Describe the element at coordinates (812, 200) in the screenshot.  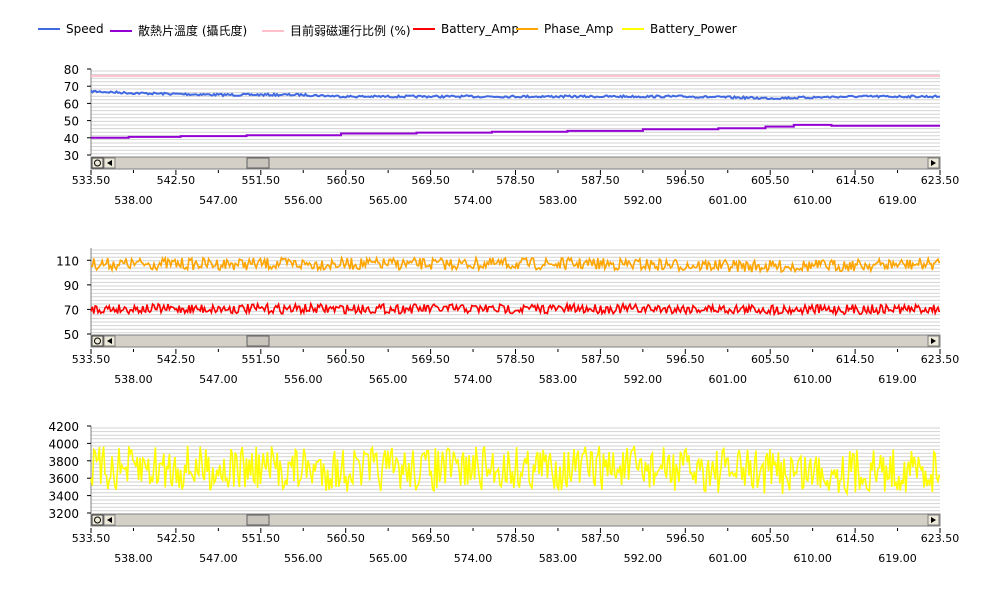
I see `x-tick-label-minor: 610.00` at that location.